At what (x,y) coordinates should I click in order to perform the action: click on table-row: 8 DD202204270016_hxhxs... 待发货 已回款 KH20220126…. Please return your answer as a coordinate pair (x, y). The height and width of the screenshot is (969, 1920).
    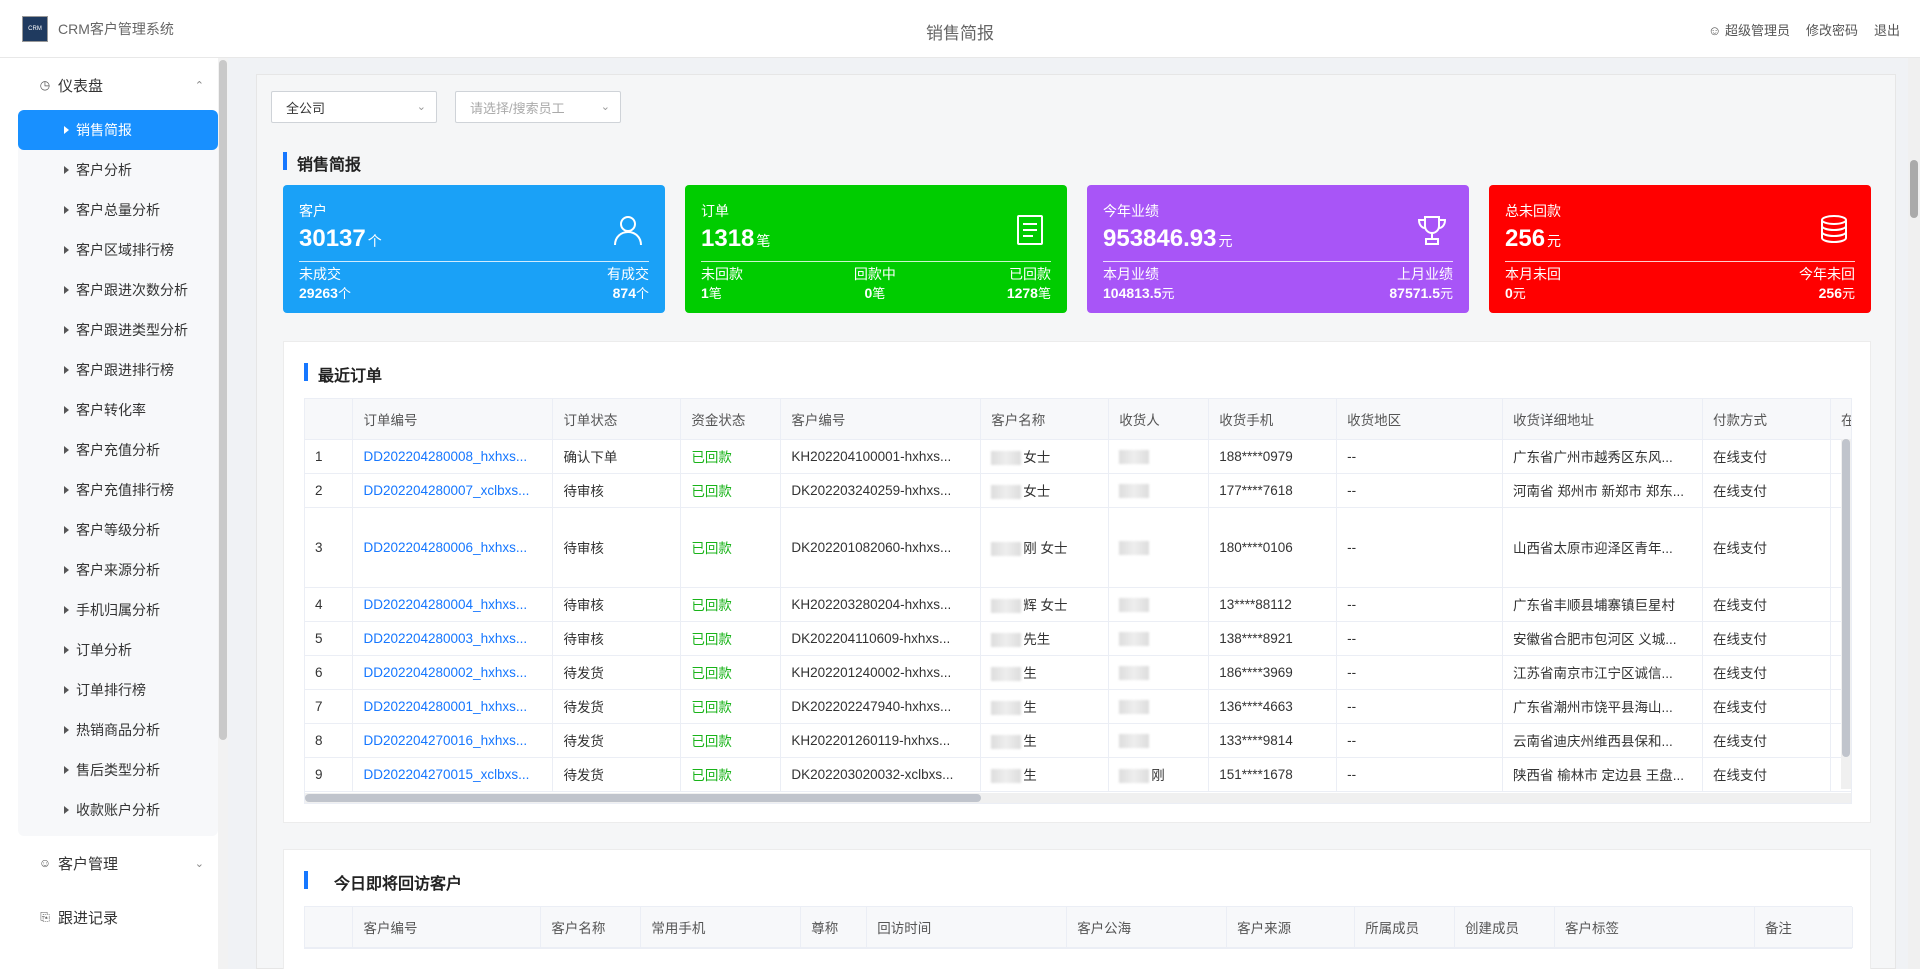
    Looking at the image, I should click on (1078, 740).